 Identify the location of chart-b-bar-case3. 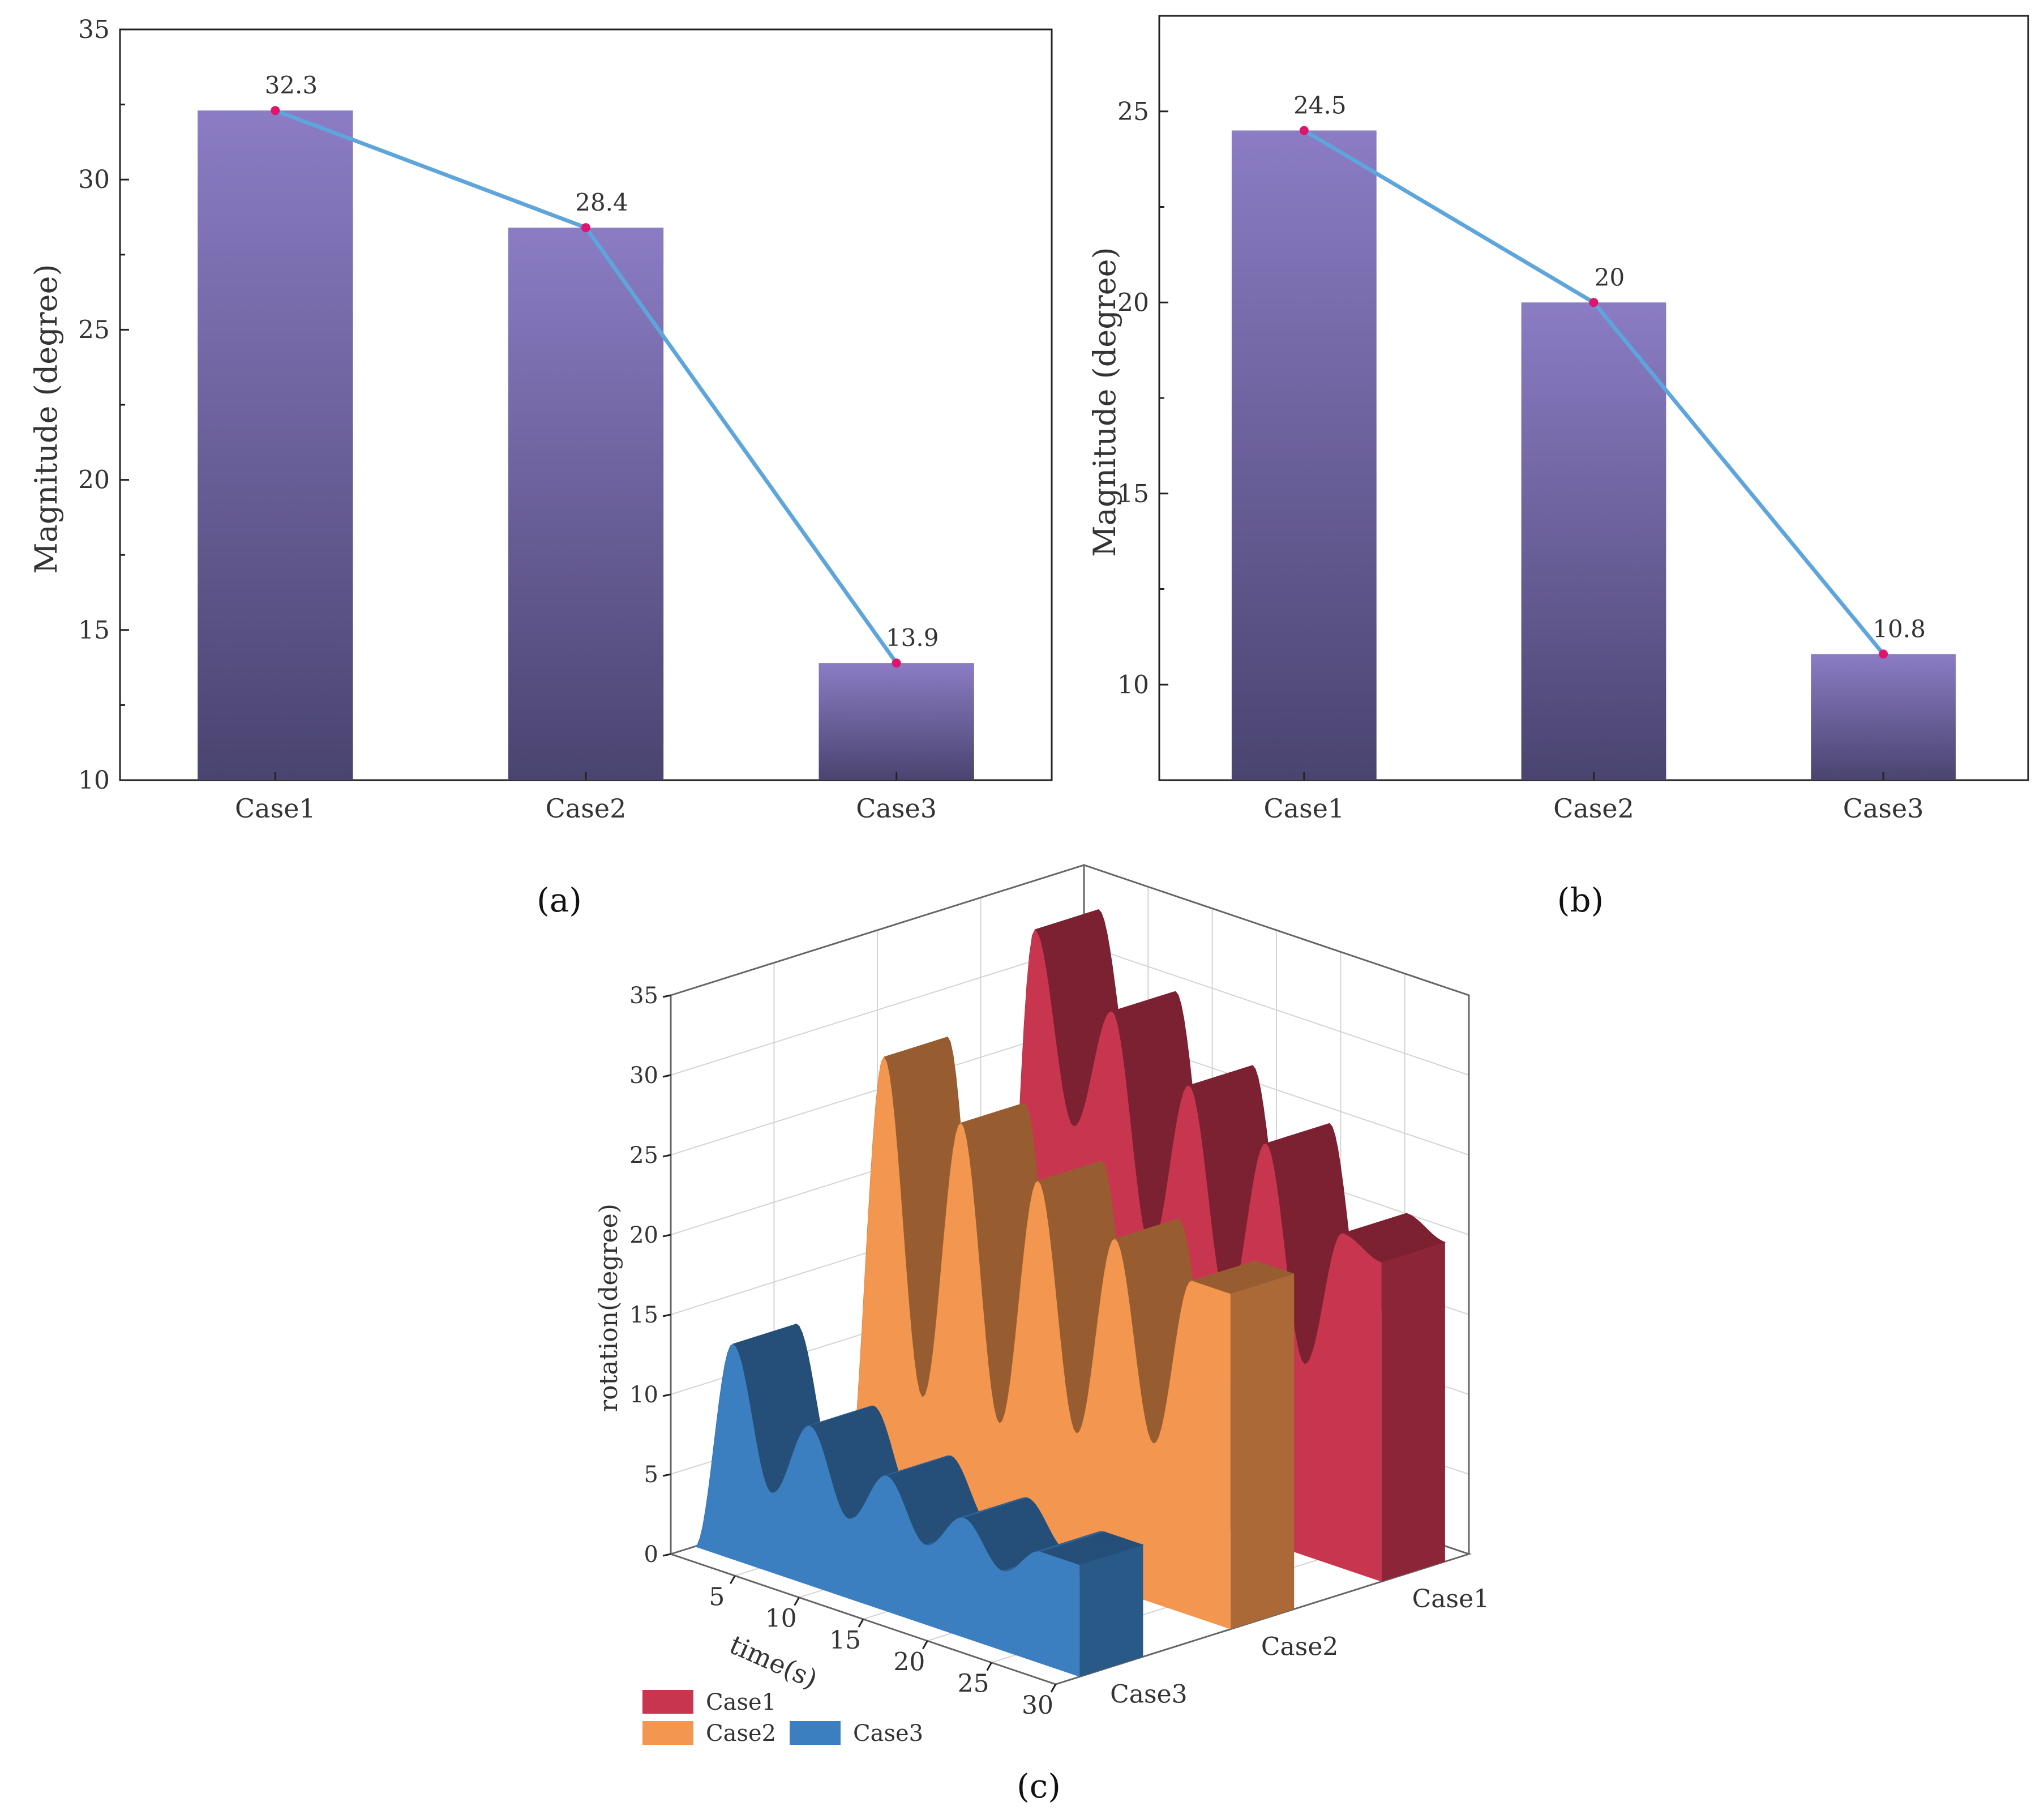
(1883, 717).